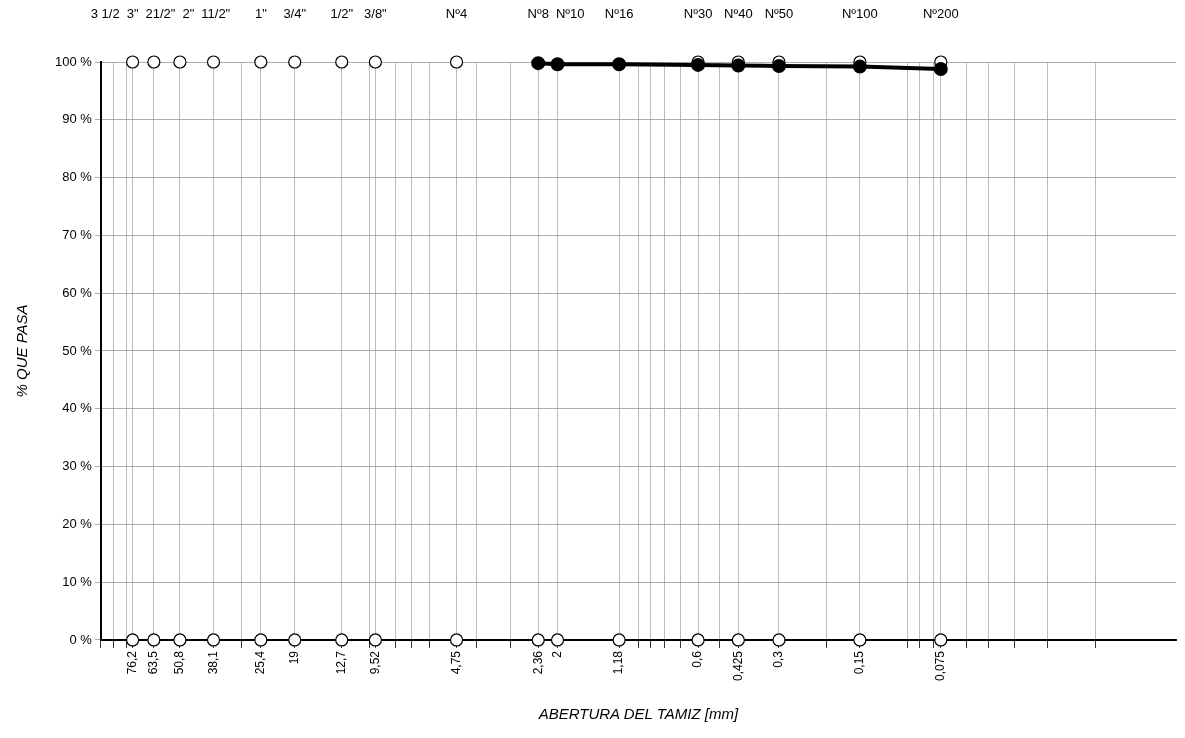 The width and height of the screenshot is (1185, 738). I want to click on x-tick-label: 50,8, so click(179, 662).